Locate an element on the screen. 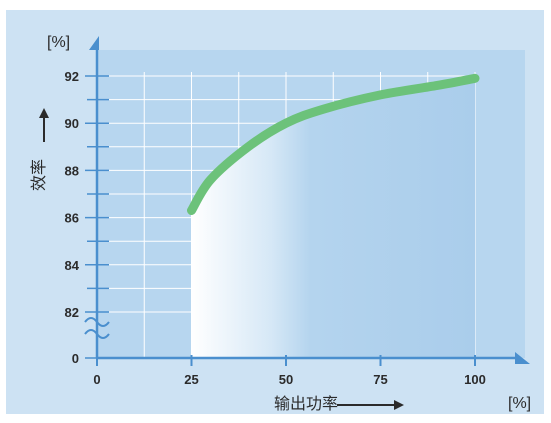 The width and height of the screenshot is (551, 423). x-tick-labels: 0 25 50 75 100 is located at coordinates (289, 379).